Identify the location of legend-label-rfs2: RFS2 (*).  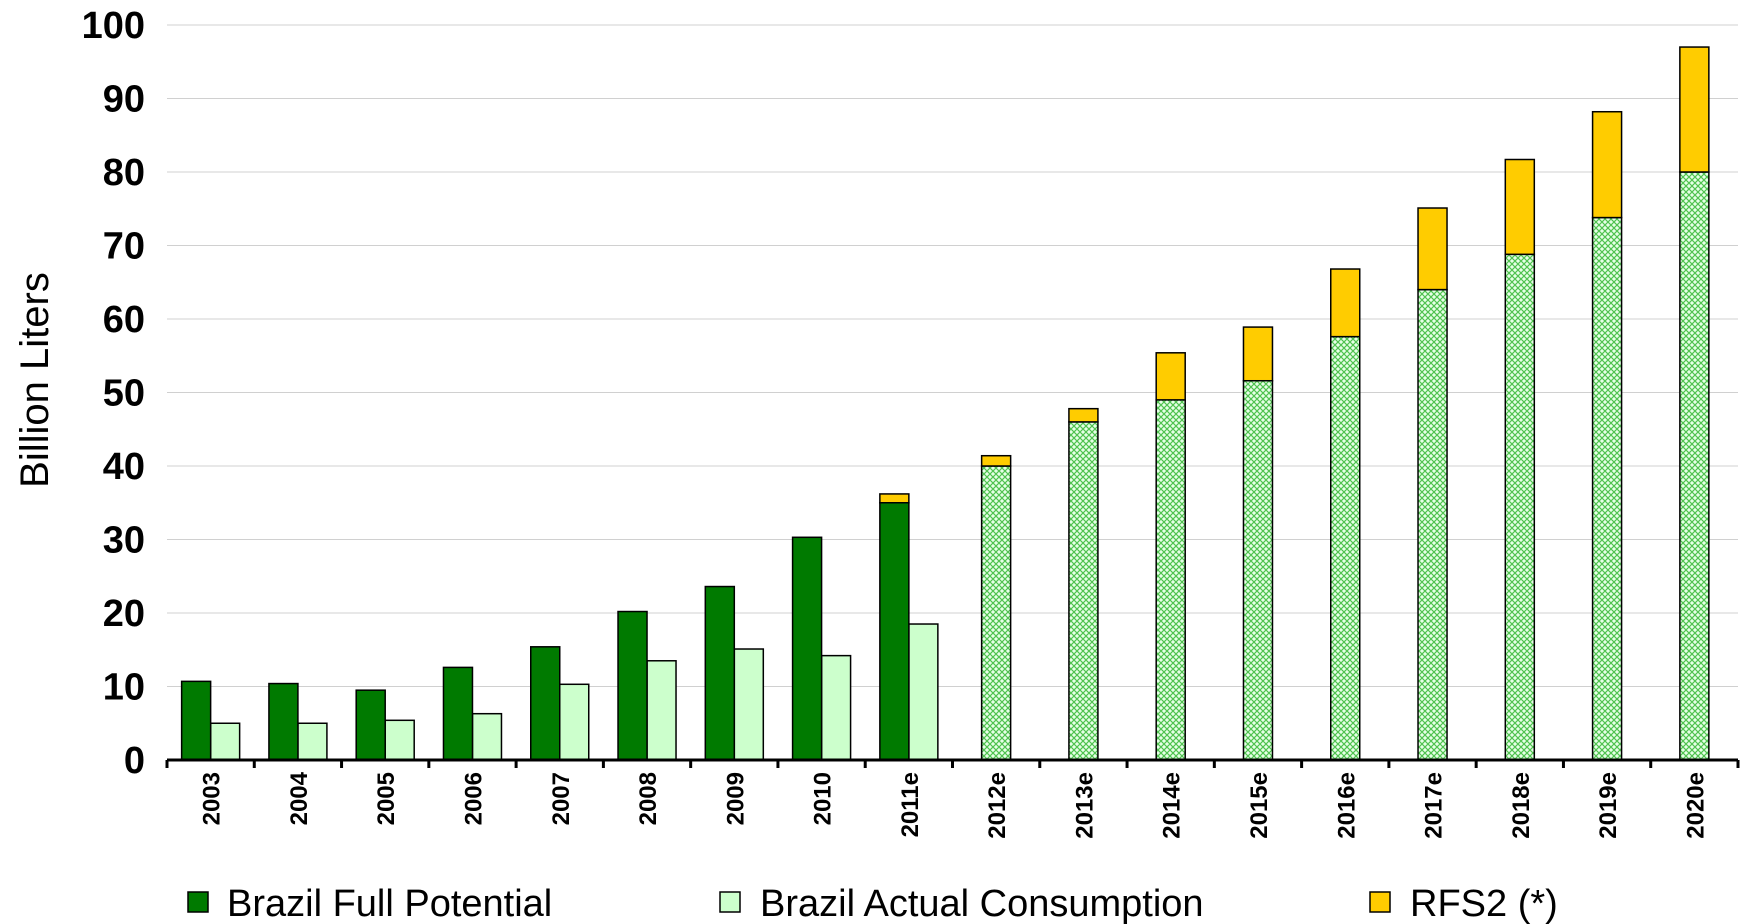
(1484, 903).